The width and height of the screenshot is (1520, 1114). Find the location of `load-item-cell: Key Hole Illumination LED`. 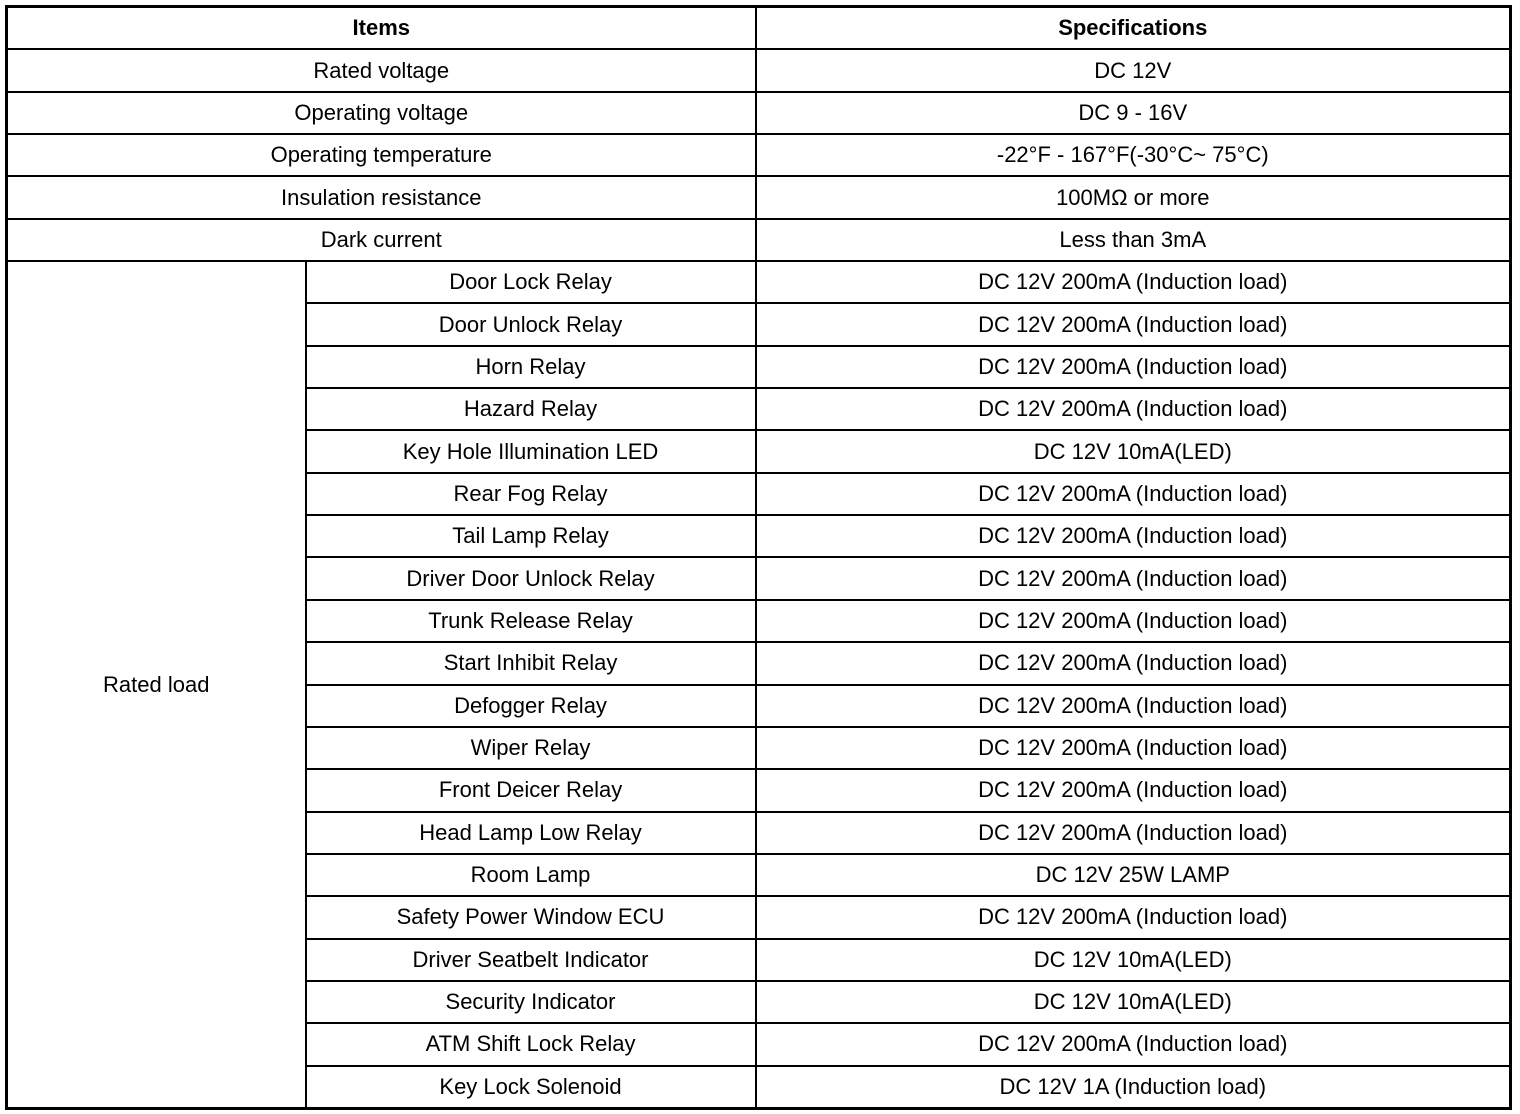

load-item-cell: Key Hole Illumination LED is located at coordinates (530, 451).